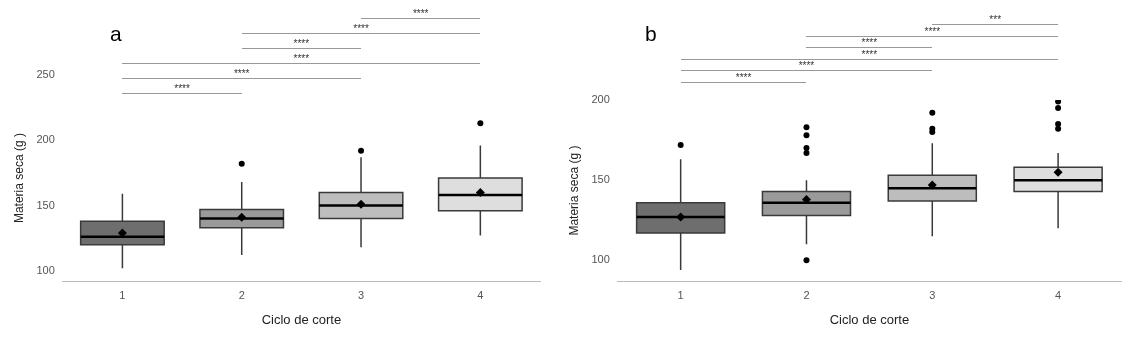 The width and height of the screenshot is (1131, 339). Describe the element at coordinates (116, 34) in the screenshot. I see `chart-title: a` at that location.